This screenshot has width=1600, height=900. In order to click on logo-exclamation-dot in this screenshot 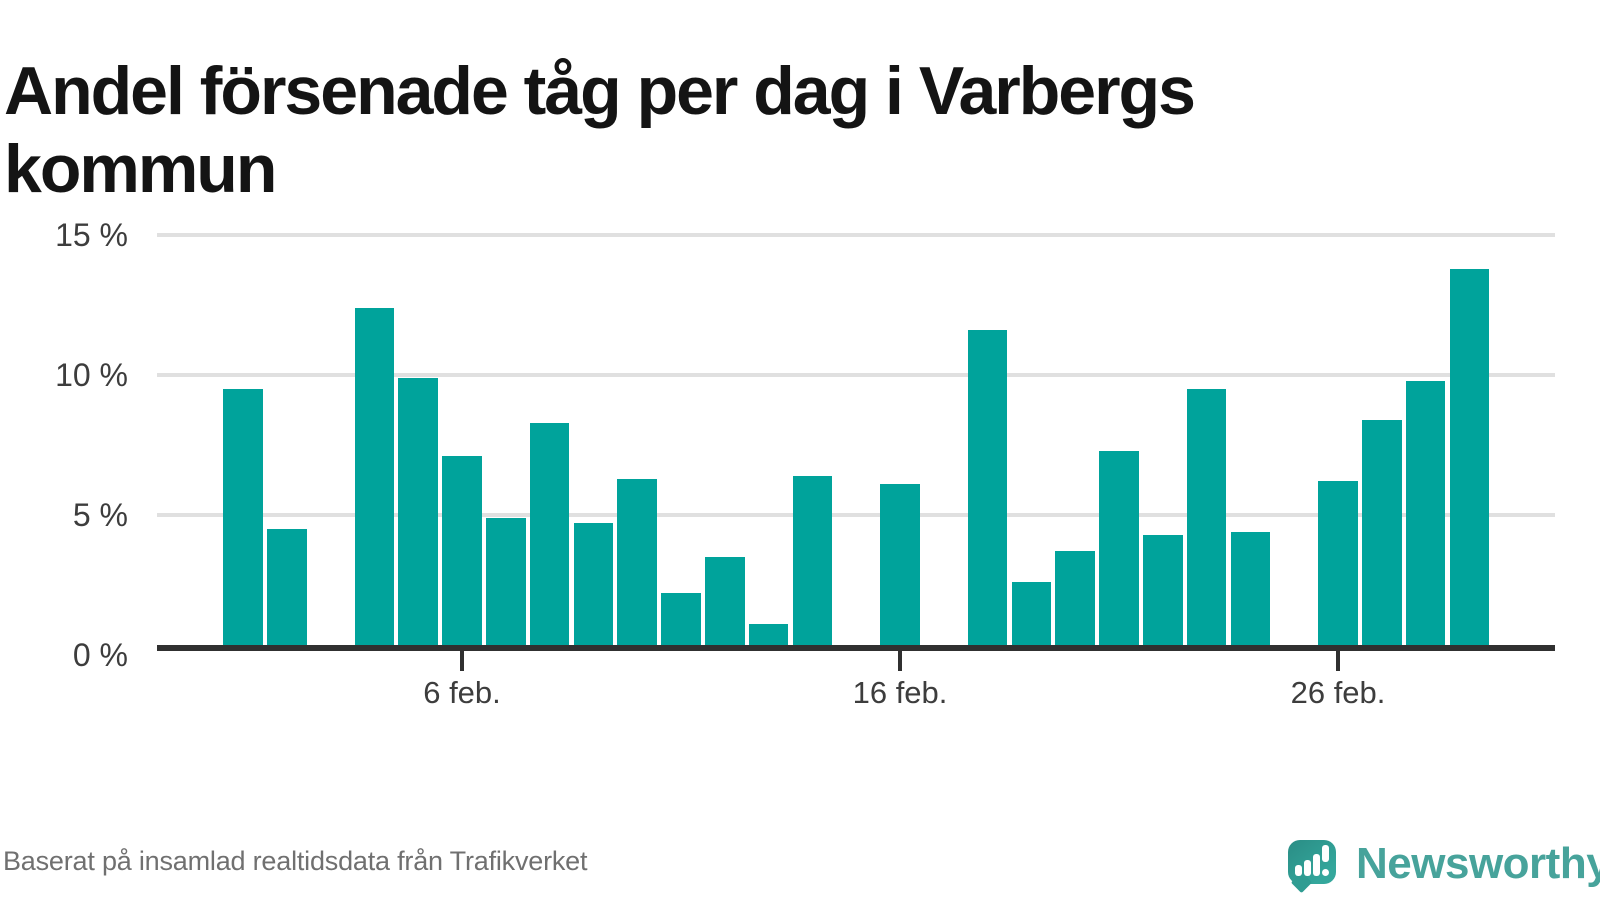, I will do `click(1325, 872)`.